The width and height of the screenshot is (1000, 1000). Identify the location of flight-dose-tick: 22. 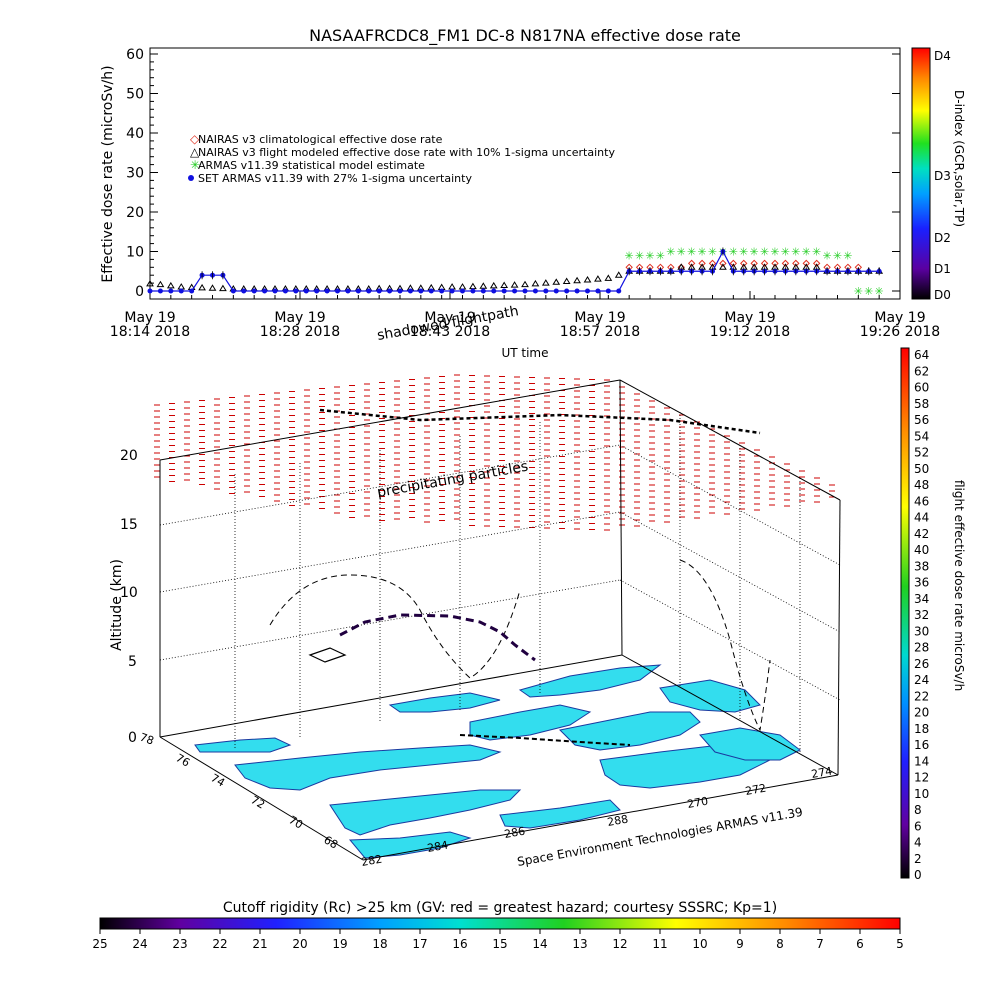
(921, 696).